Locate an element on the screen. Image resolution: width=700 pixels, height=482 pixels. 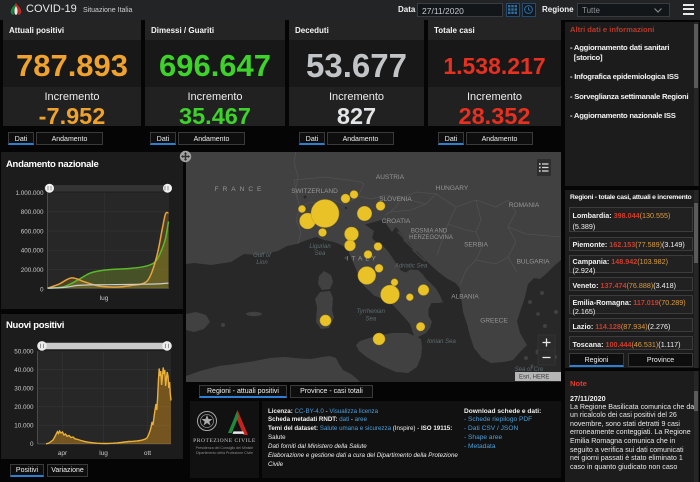
svg-text: SLOVENIA is located at coordinates (395, 199).